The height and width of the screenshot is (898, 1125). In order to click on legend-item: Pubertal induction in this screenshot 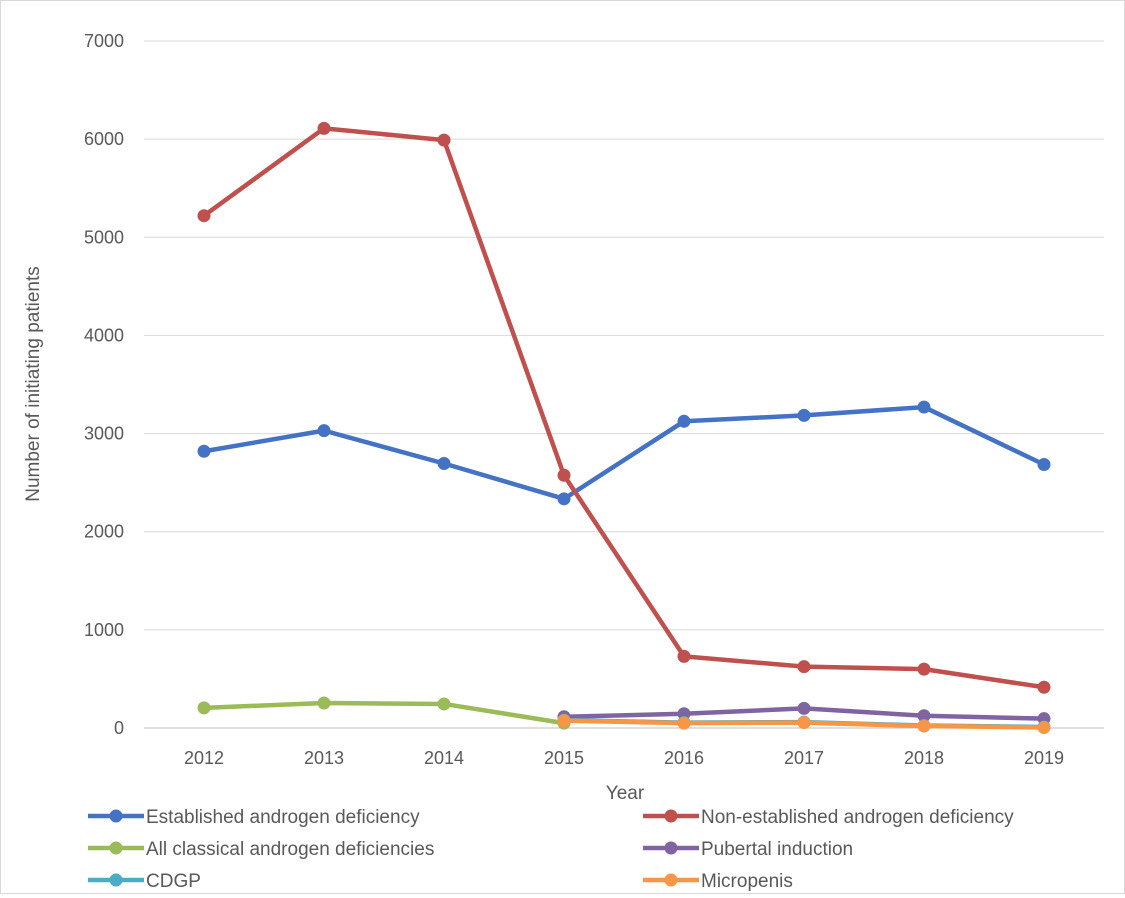, I will do `click(748, 849)`.